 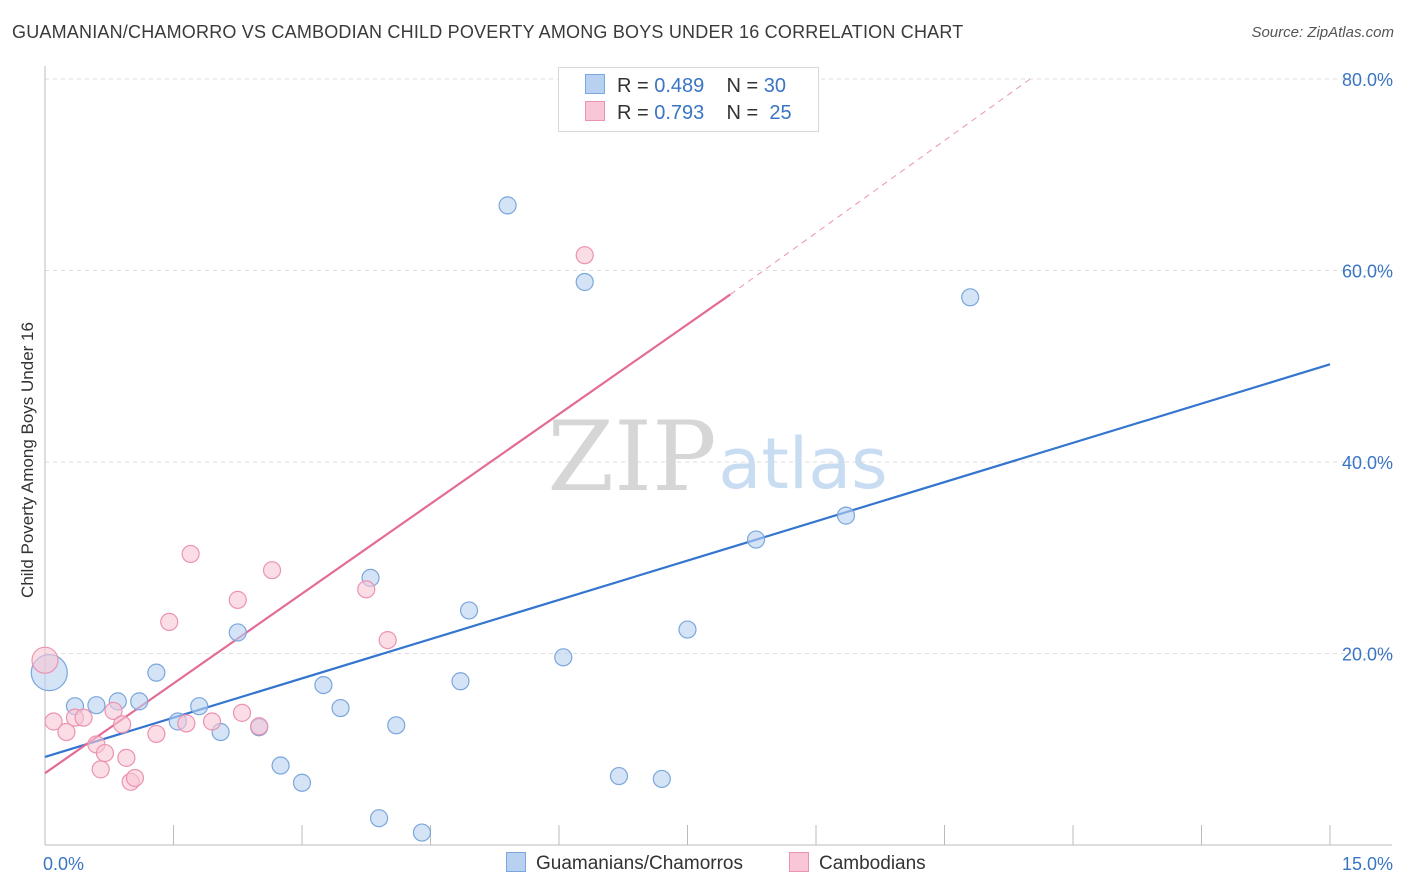 I want to click on bottom-legend-swatch-blue, so click(x=516, y=862).